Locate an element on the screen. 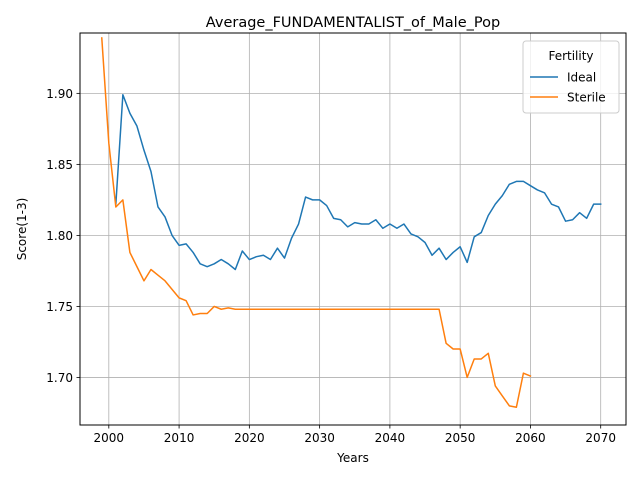 The height and width of the screenshot is (480, 640). y-axis-ticks: 1.70 1.75 1.80 1.85 1.90 is located at coordinates (63, 236).